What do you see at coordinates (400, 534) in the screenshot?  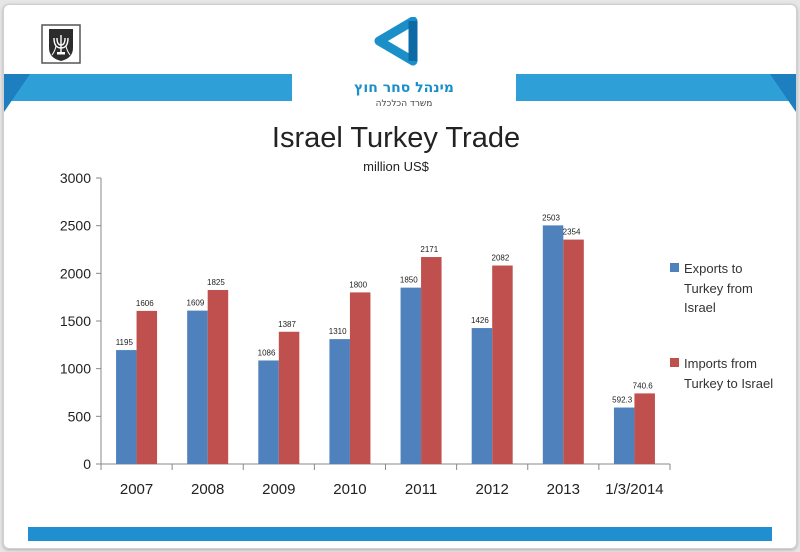 I see `footer-band` at bounding box center [400, 534].